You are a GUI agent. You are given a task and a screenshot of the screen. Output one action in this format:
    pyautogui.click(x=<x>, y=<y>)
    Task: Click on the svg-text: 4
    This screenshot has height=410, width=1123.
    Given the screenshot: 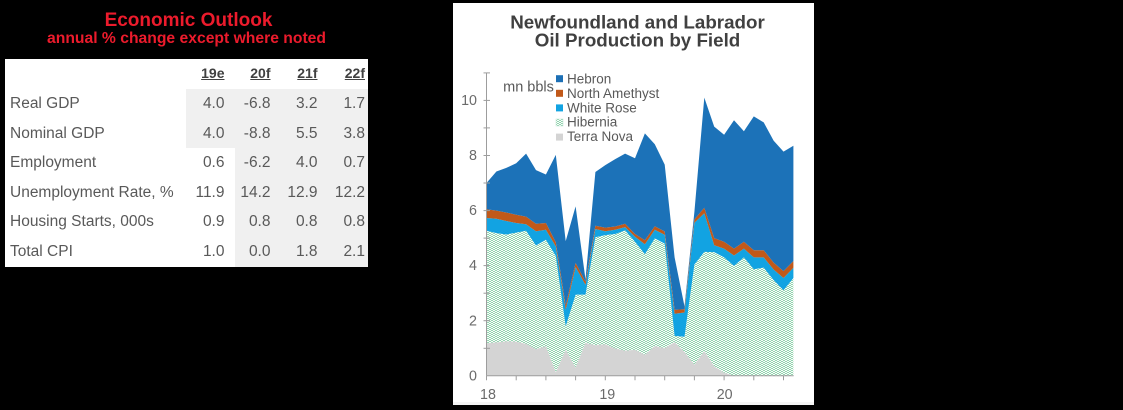 What is the action you would take?
    pyautogui.click(x=473, y=266)
    